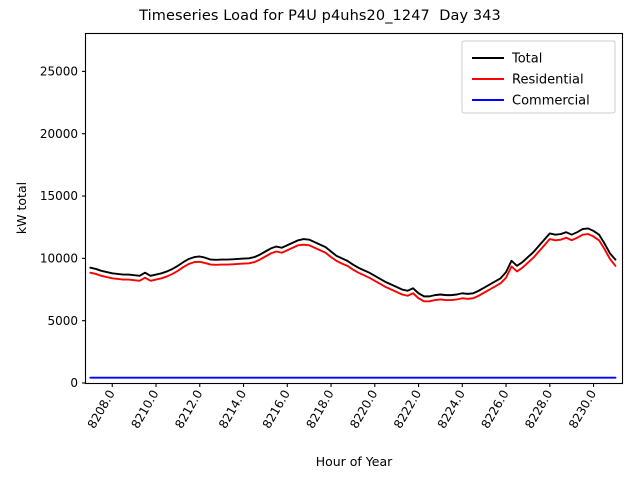 The height and width of the screenshot is (480, 640). I want to click on x-tick-label: 8210.0, so click(144, 409).